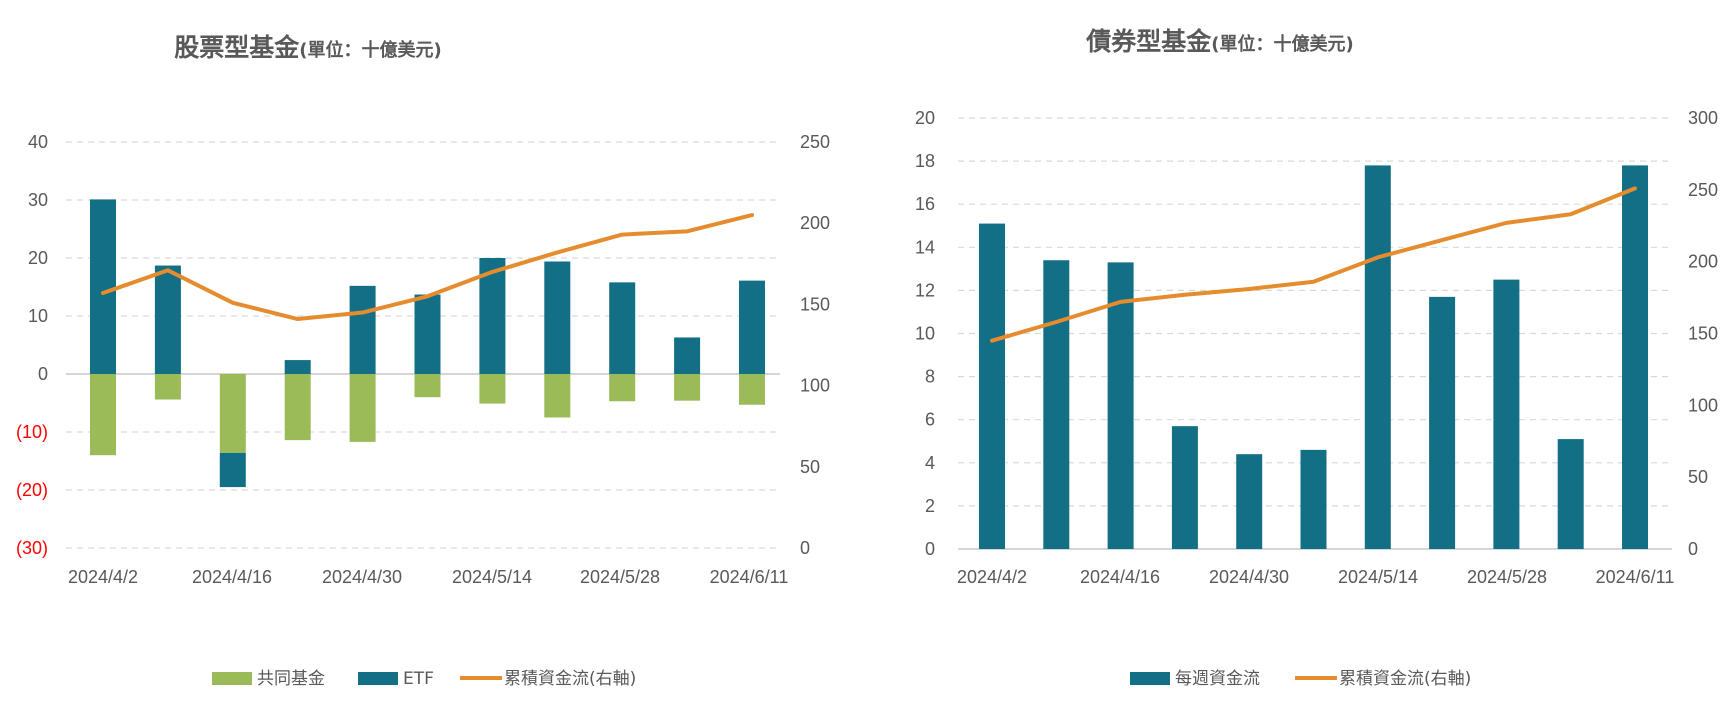 This screenshot has height=714, width=1724. What do you see at coordinates (32, 432) in the screenshot?
I see `y-left-tick-label: (10)` at bounding box center [32, 432].